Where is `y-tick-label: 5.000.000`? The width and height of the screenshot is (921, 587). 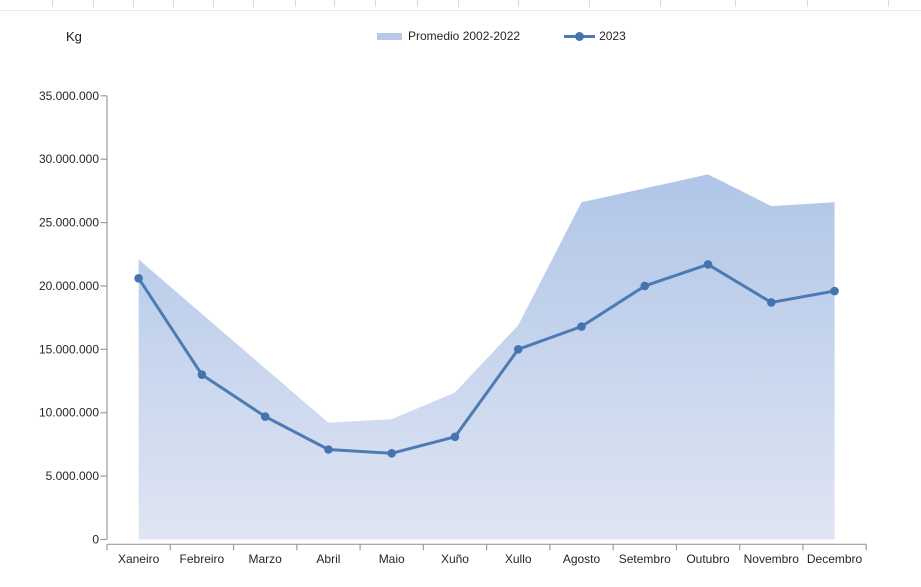 y-tick-label: 5.000.000 is located at coordinates (73, 476).